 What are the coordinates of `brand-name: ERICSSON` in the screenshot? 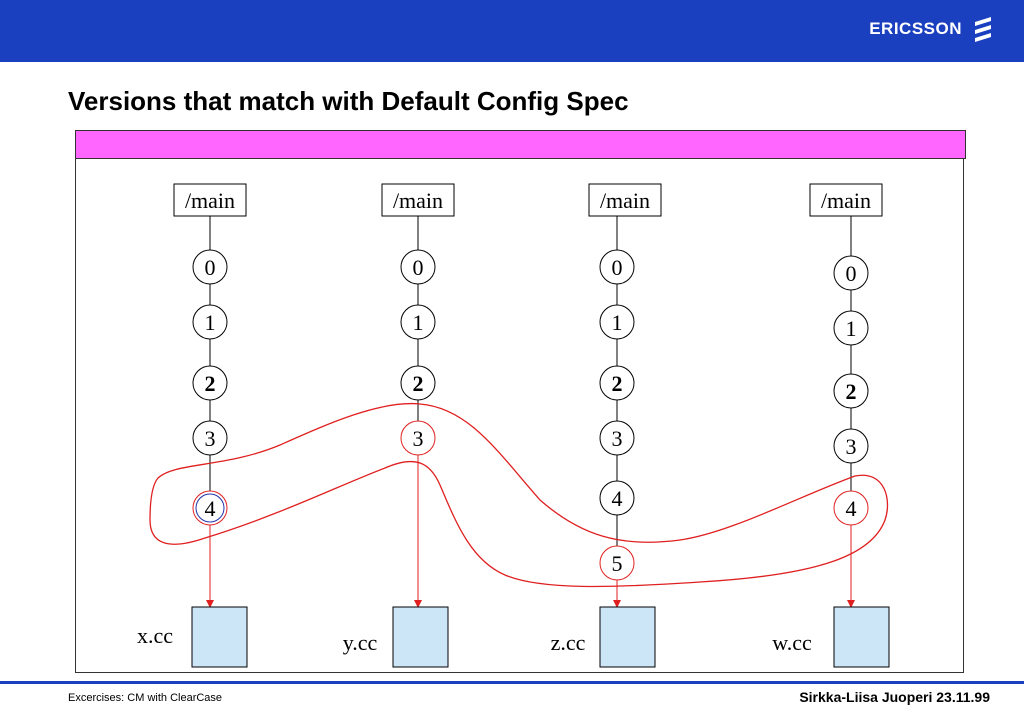 It's located at (915, 28).